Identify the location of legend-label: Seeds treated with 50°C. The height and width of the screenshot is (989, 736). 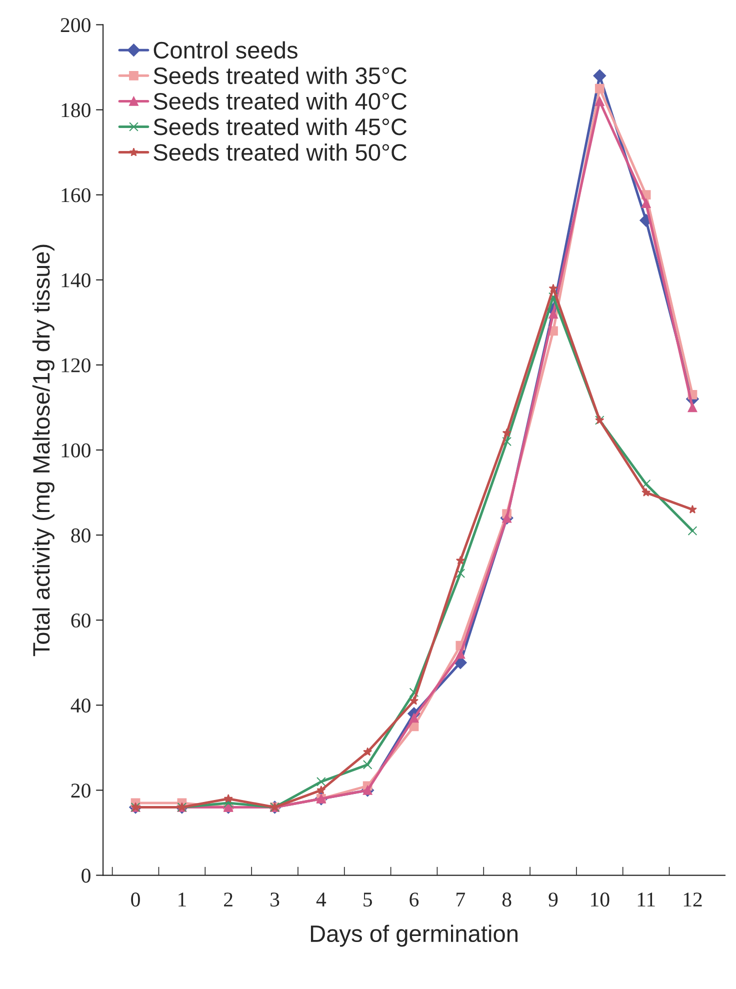
(280, 152).